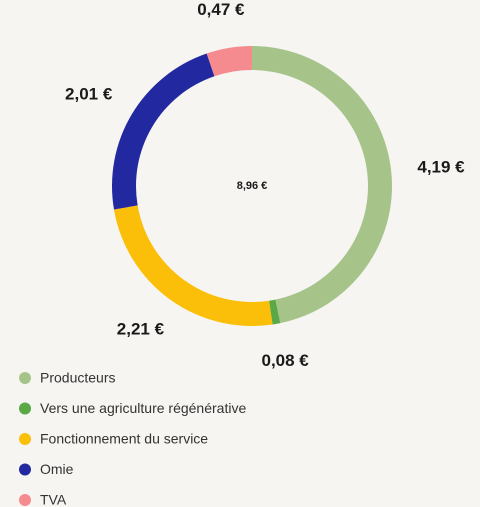 The height and width of the screenshot is (507, 480). What do you see at coordinates (221, 9) in the screenshot?
I see `value-label: 0,47 €` at bounding box center [221, 9].